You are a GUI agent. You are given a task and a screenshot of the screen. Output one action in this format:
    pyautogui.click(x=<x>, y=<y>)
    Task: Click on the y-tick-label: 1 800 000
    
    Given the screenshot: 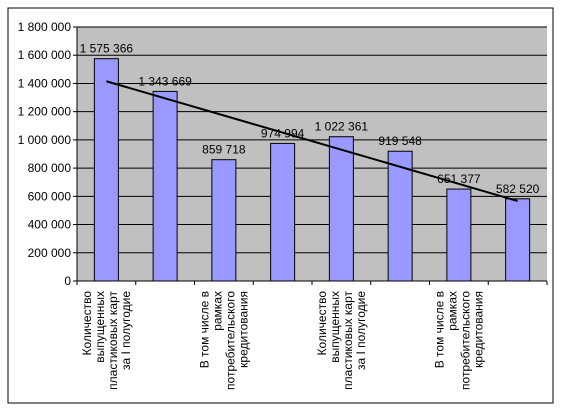 What is the action you would take?
    pyautogui.click(x=45, y=27)
    